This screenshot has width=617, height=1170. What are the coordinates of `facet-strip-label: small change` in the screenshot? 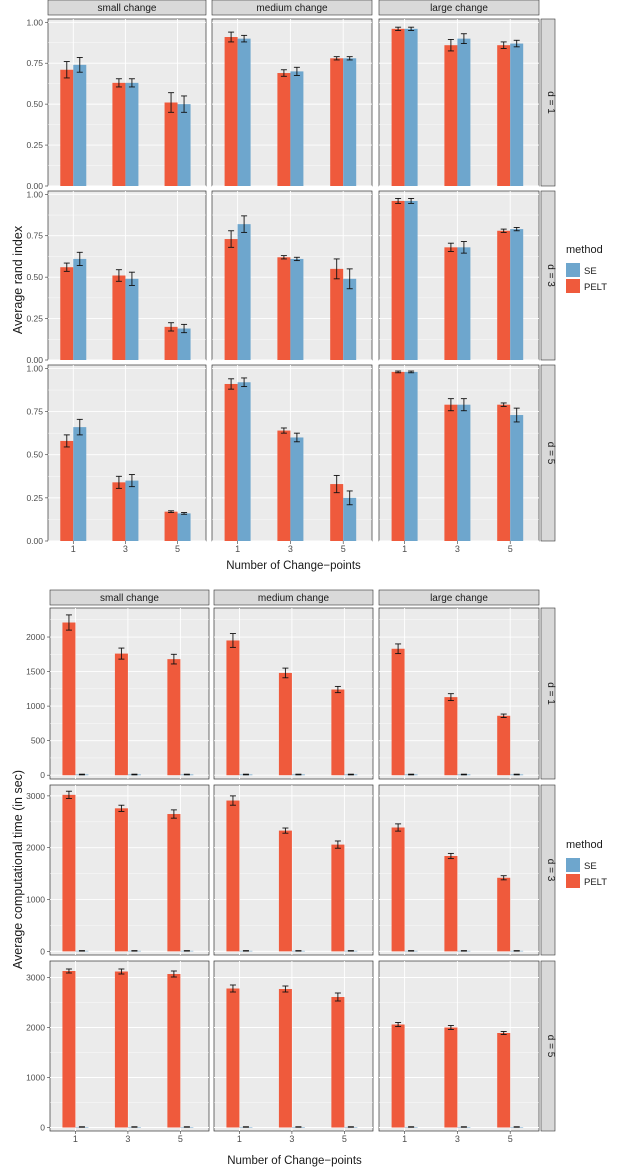 It's located at (127, 8).